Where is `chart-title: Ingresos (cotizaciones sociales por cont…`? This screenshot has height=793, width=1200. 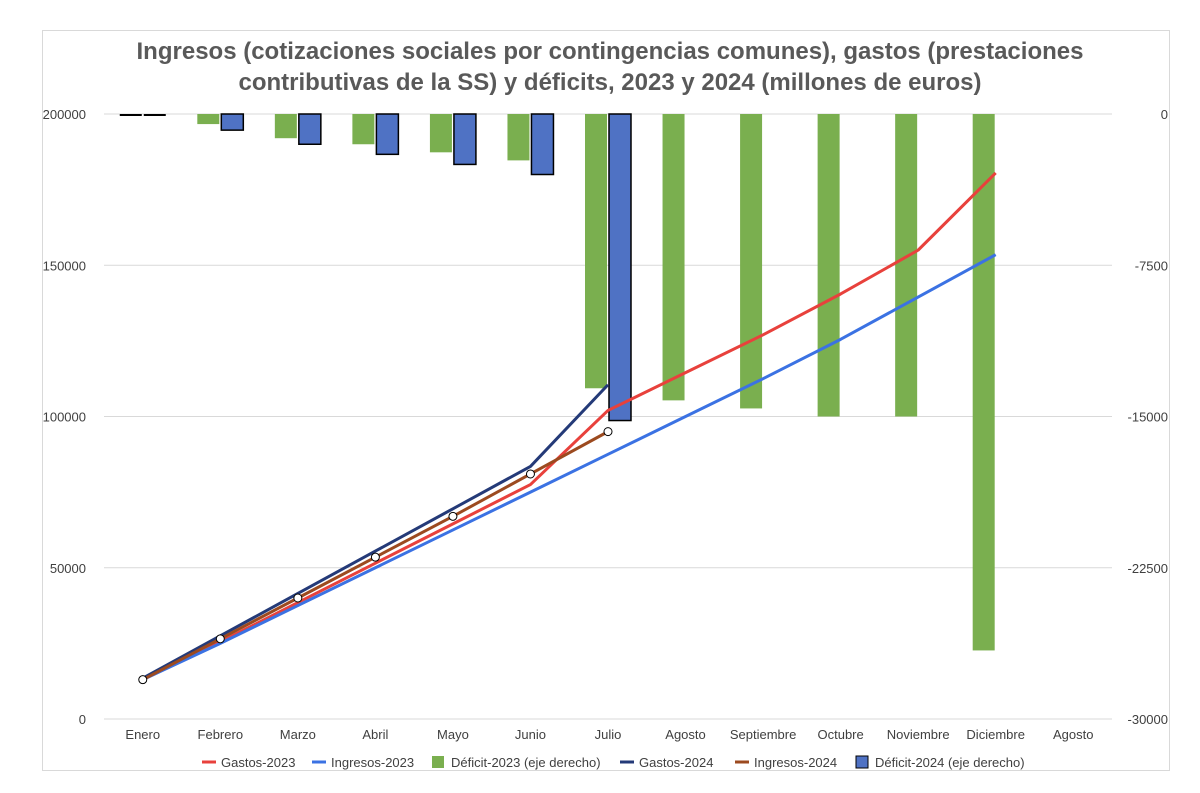
chart-title: Ingresos (cotizaciones sociales por cont… is located at coordinates (610, 67).